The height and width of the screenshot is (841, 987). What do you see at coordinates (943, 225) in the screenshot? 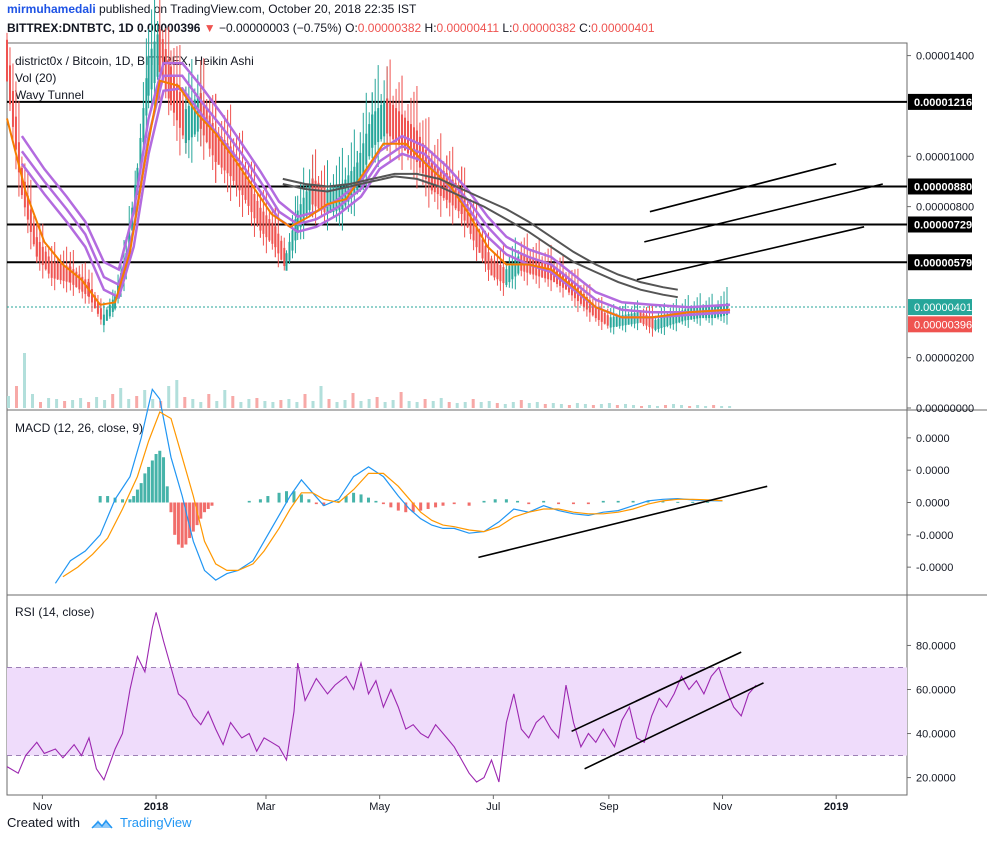
I see `level-label: 0.00000729` at bounding box center [943, 225].